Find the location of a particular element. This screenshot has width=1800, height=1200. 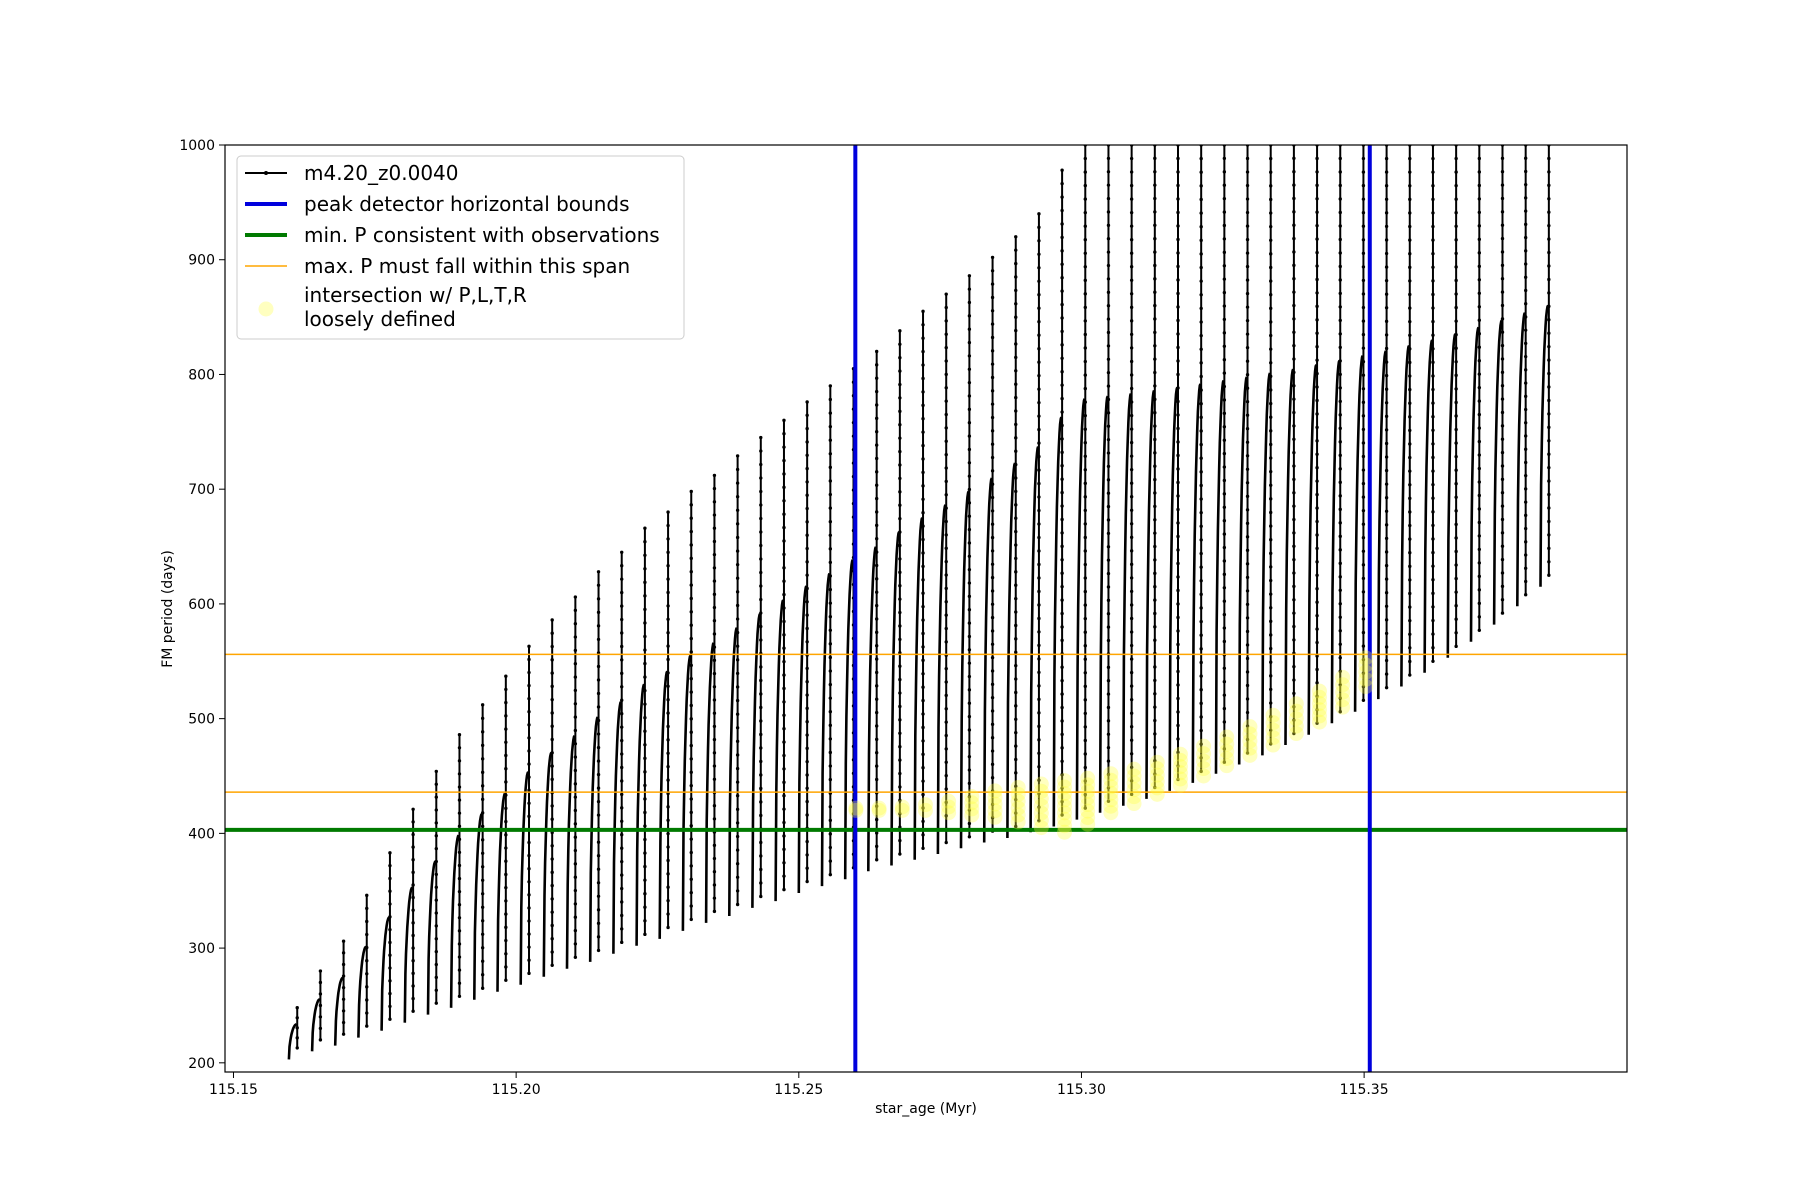

x-tick-label: 115.35 is located at coordinates (1364, 1090).